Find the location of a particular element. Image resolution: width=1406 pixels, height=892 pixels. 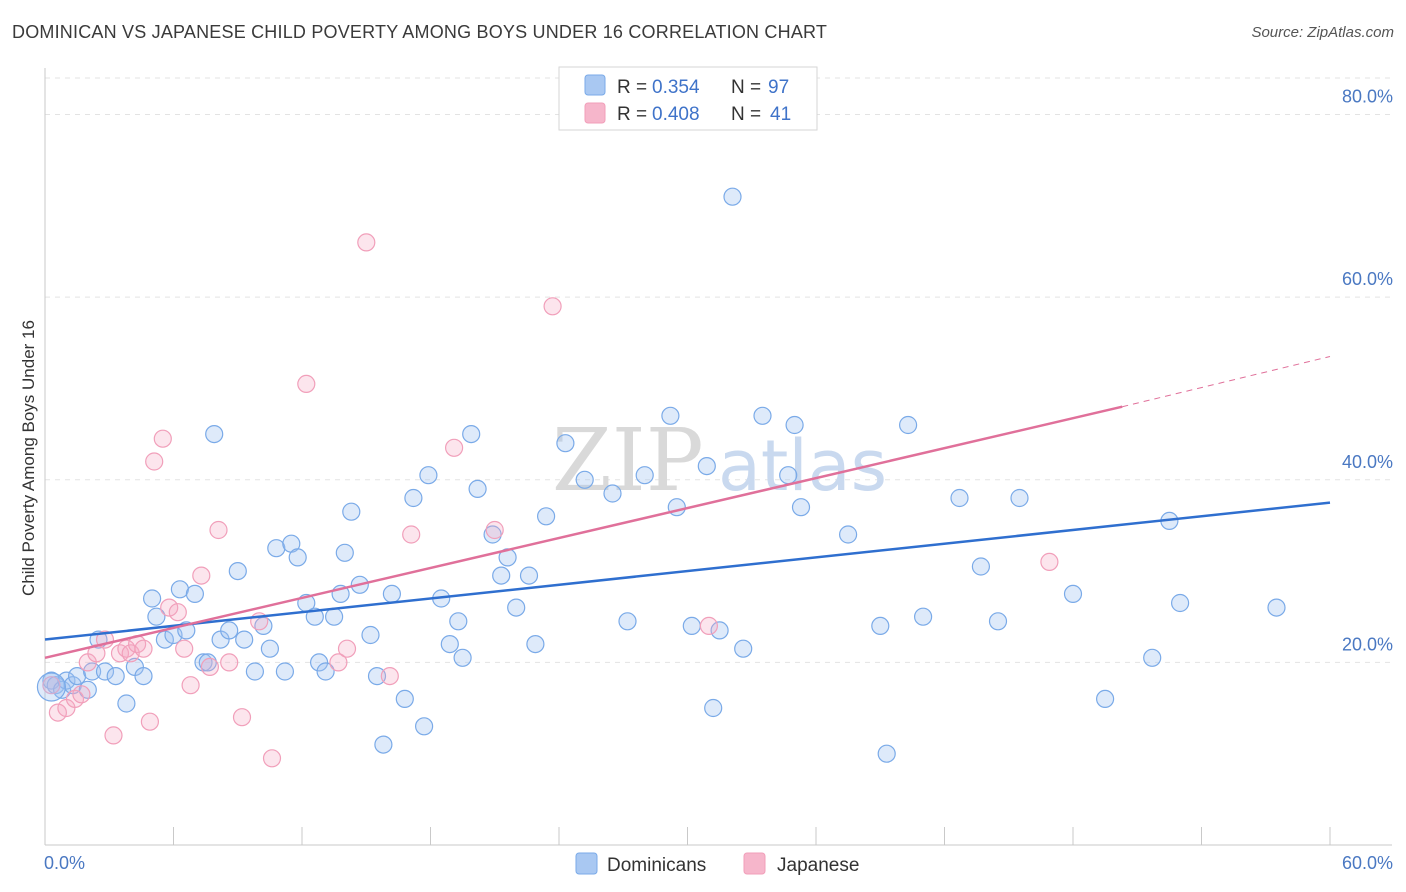

legend-swatch-dominicans is located at coordinates (595, 85).